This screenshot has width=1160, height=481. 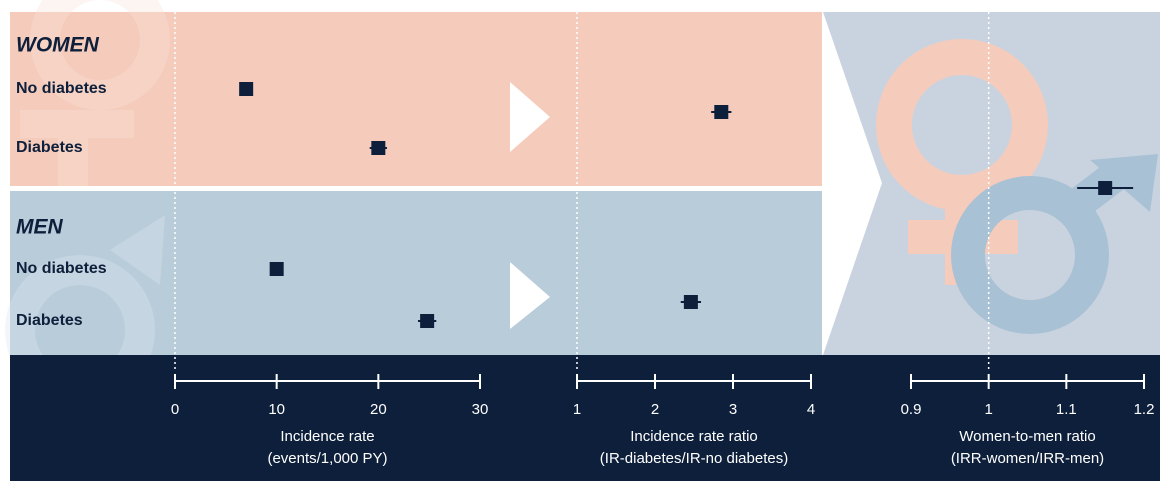 I want to click on group-label: WOMEN, so click(x=58, y=45).